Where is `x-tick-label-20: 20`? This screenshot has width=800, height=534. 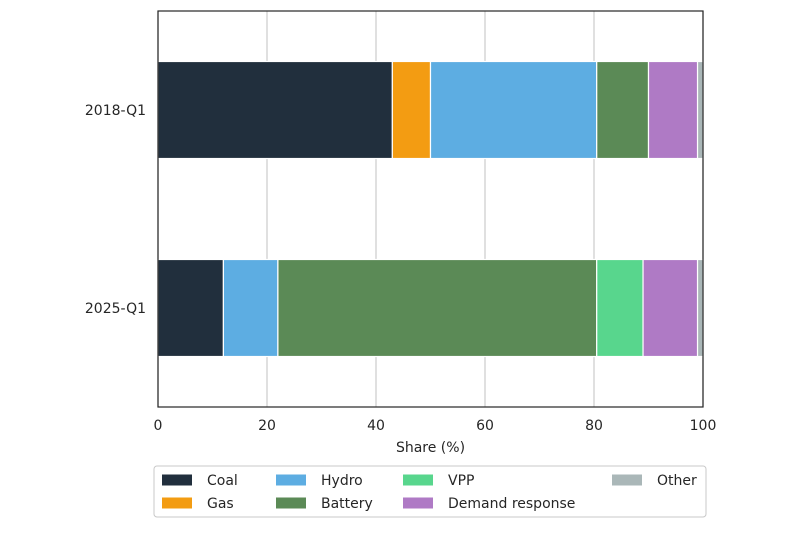 x-tick-label-20: 20 is located at coordinates (267, 426).